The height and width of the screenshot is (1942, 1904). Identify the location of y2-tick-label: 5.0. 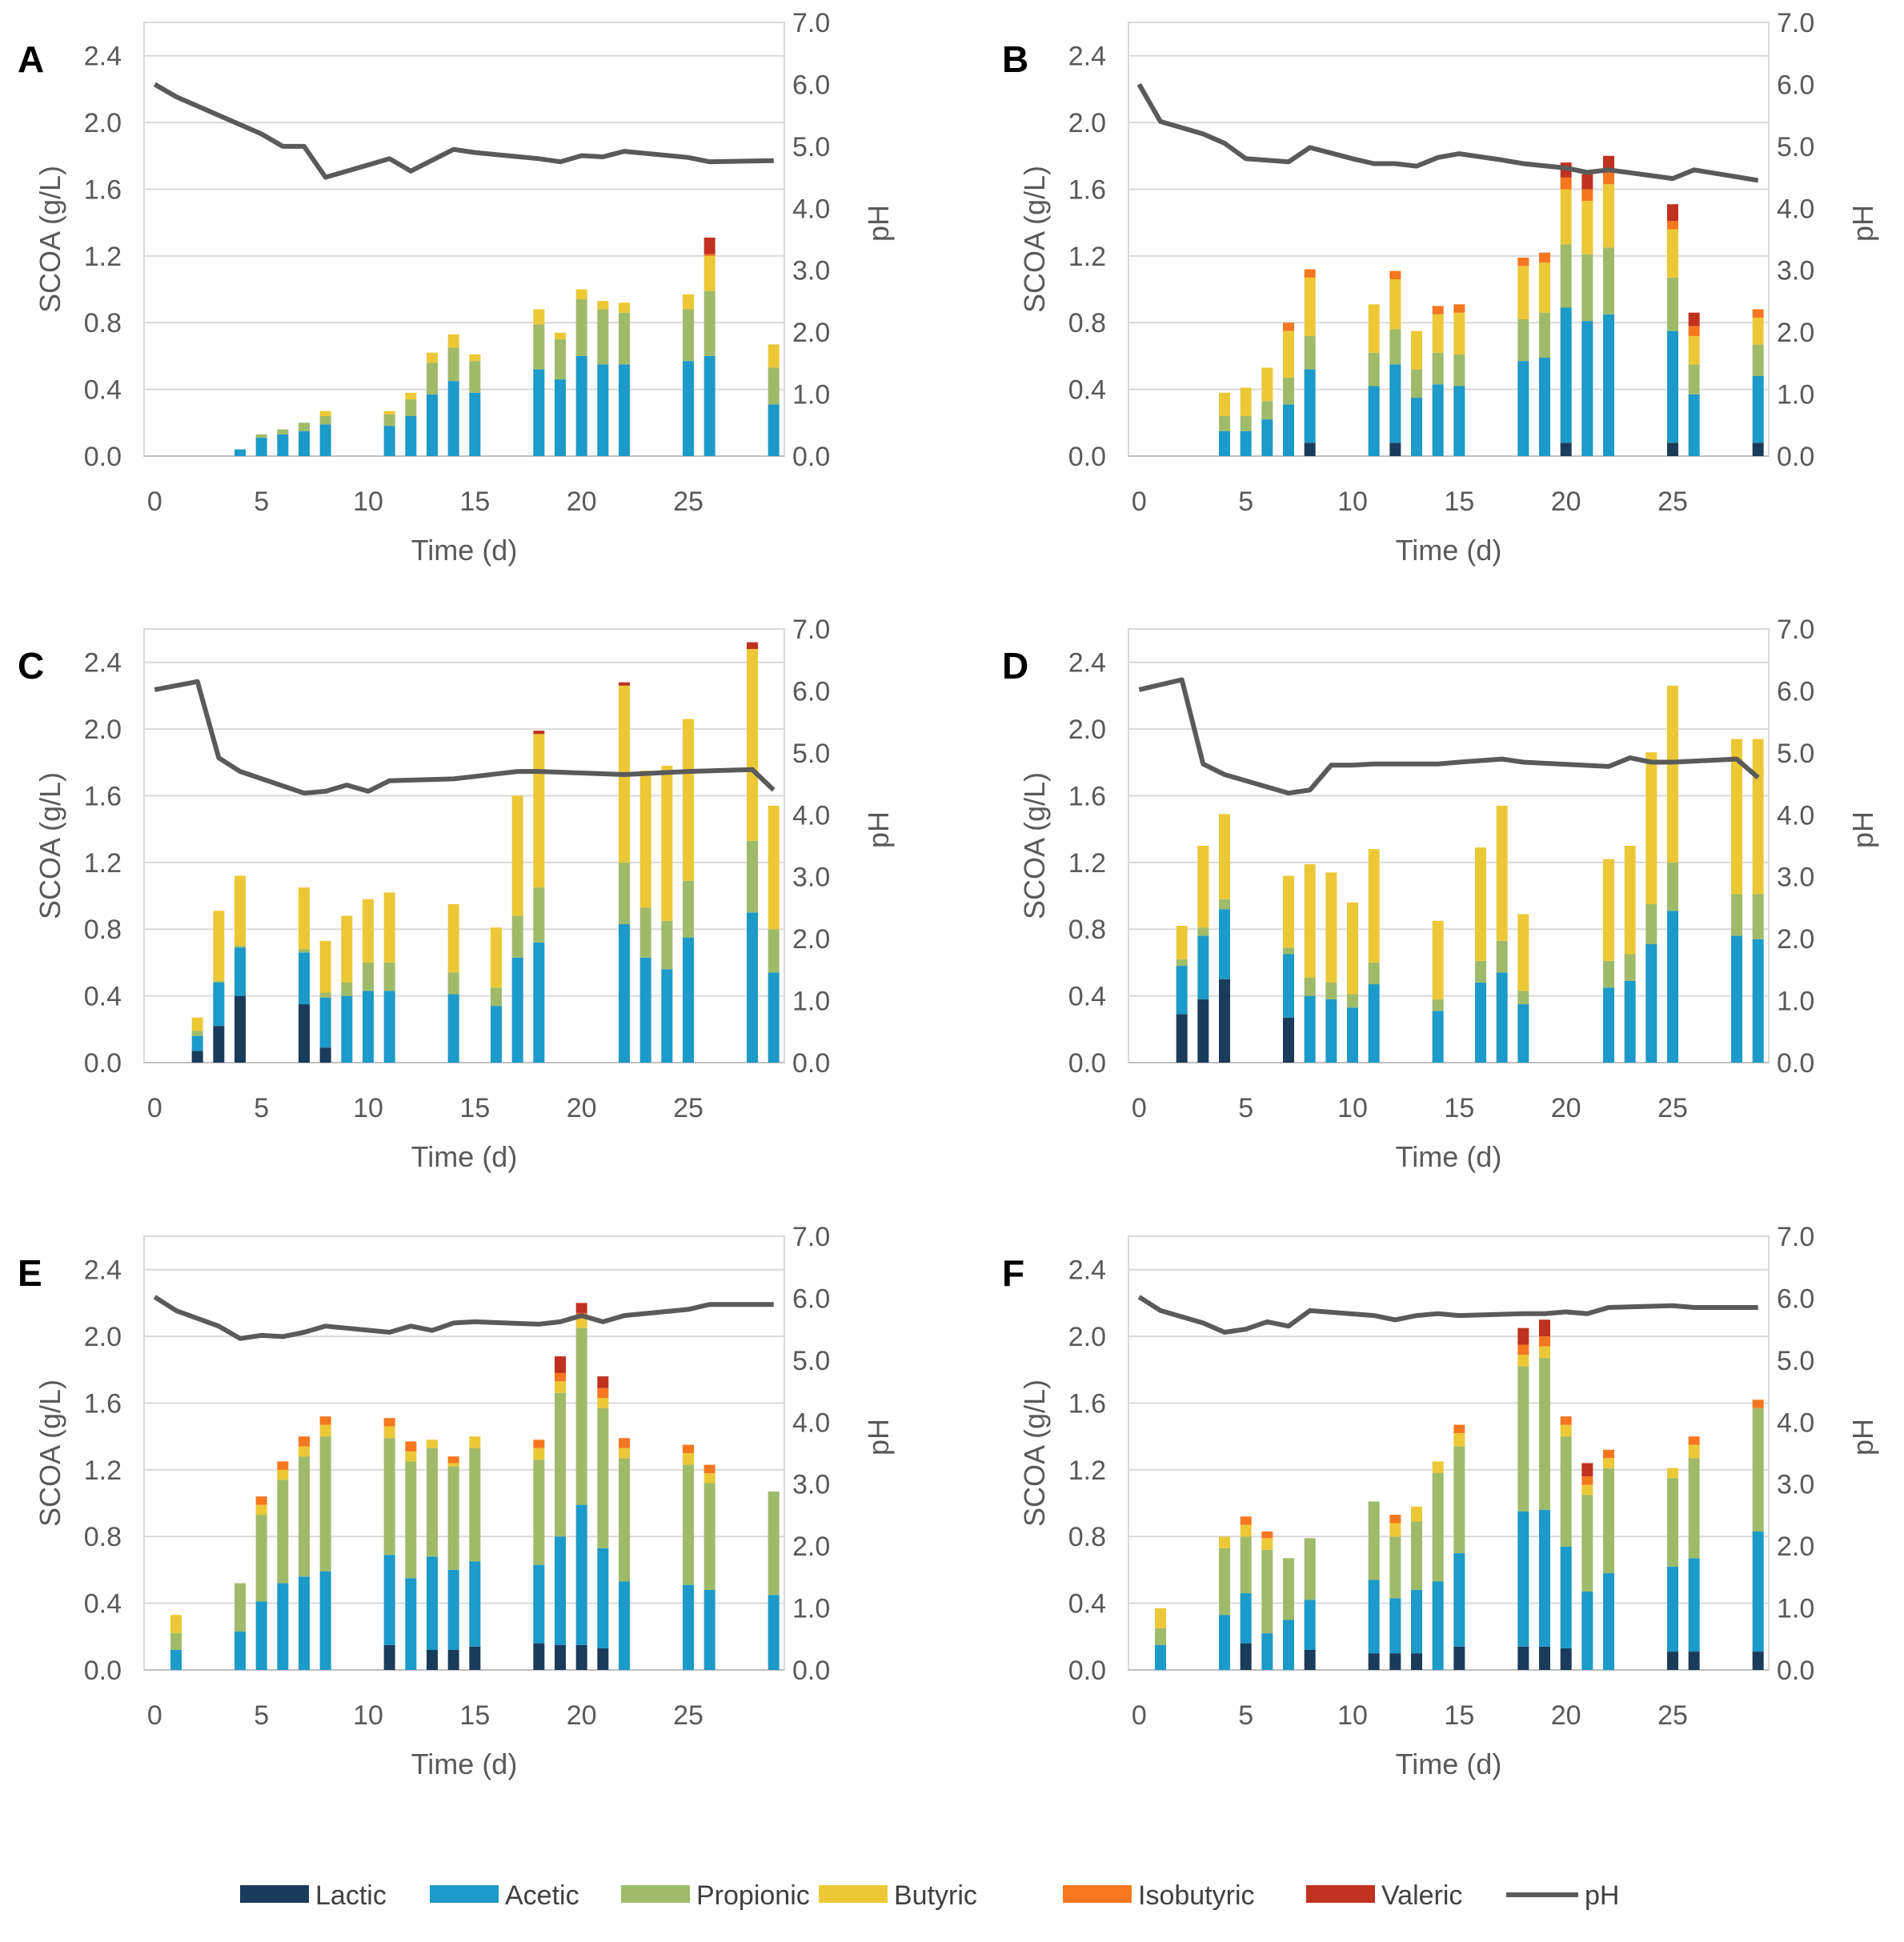
(811, 1361).